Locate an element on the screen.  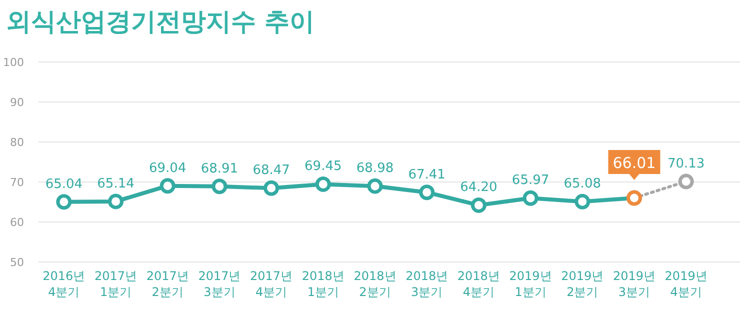
x-tick-label: 2018년 3분기 is located at coordinates (427, 284).